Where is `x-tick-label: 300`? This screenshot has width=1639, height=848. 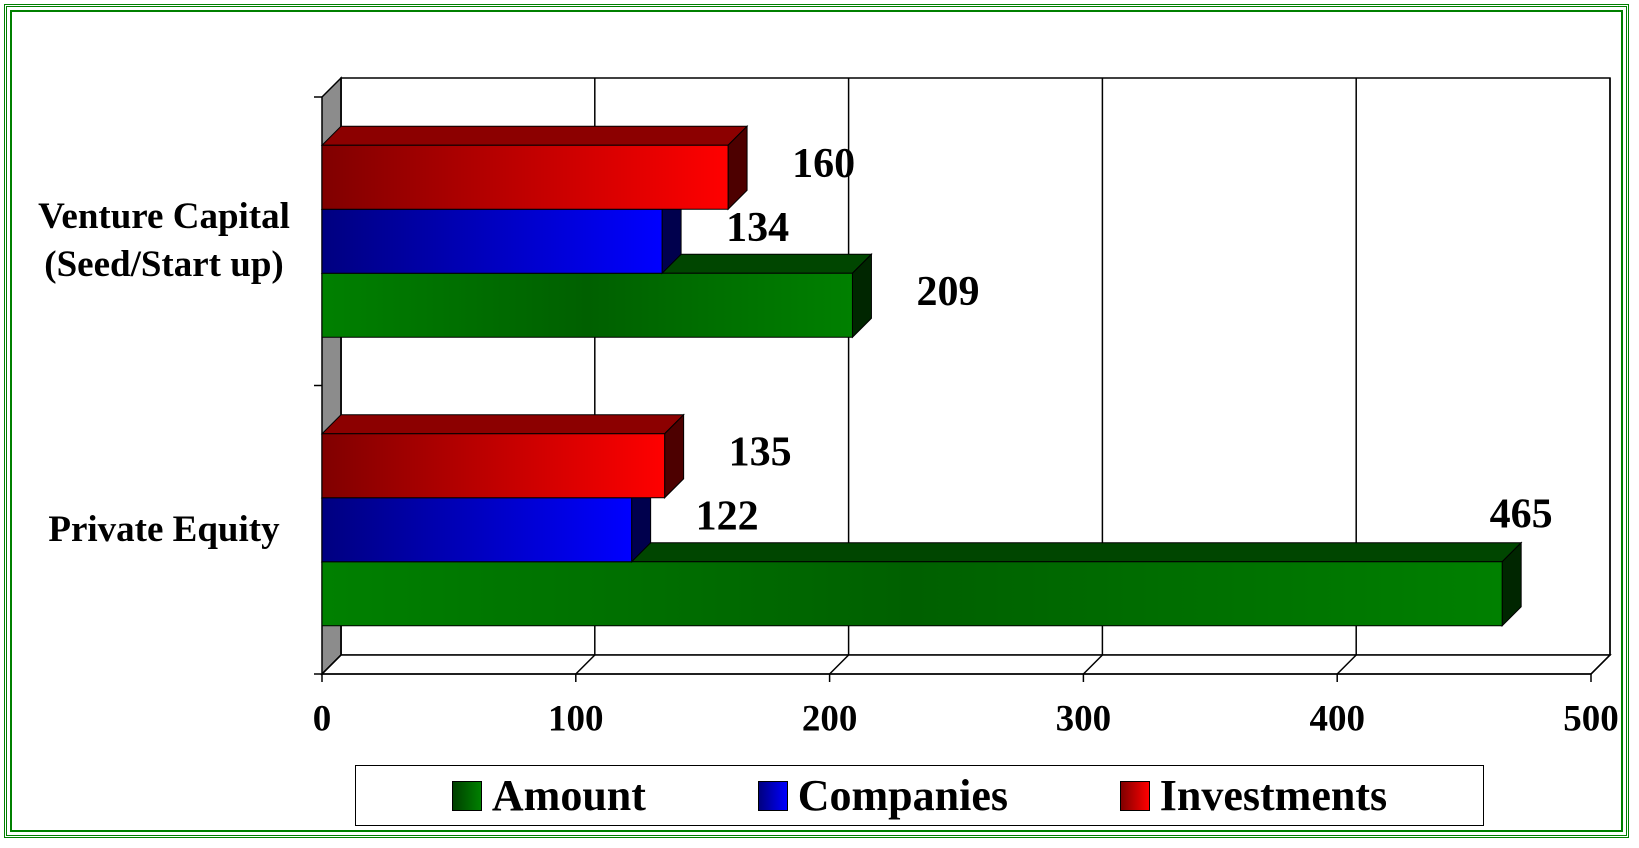 x-tick-label: 300 is located at coordinates (1084, 718).